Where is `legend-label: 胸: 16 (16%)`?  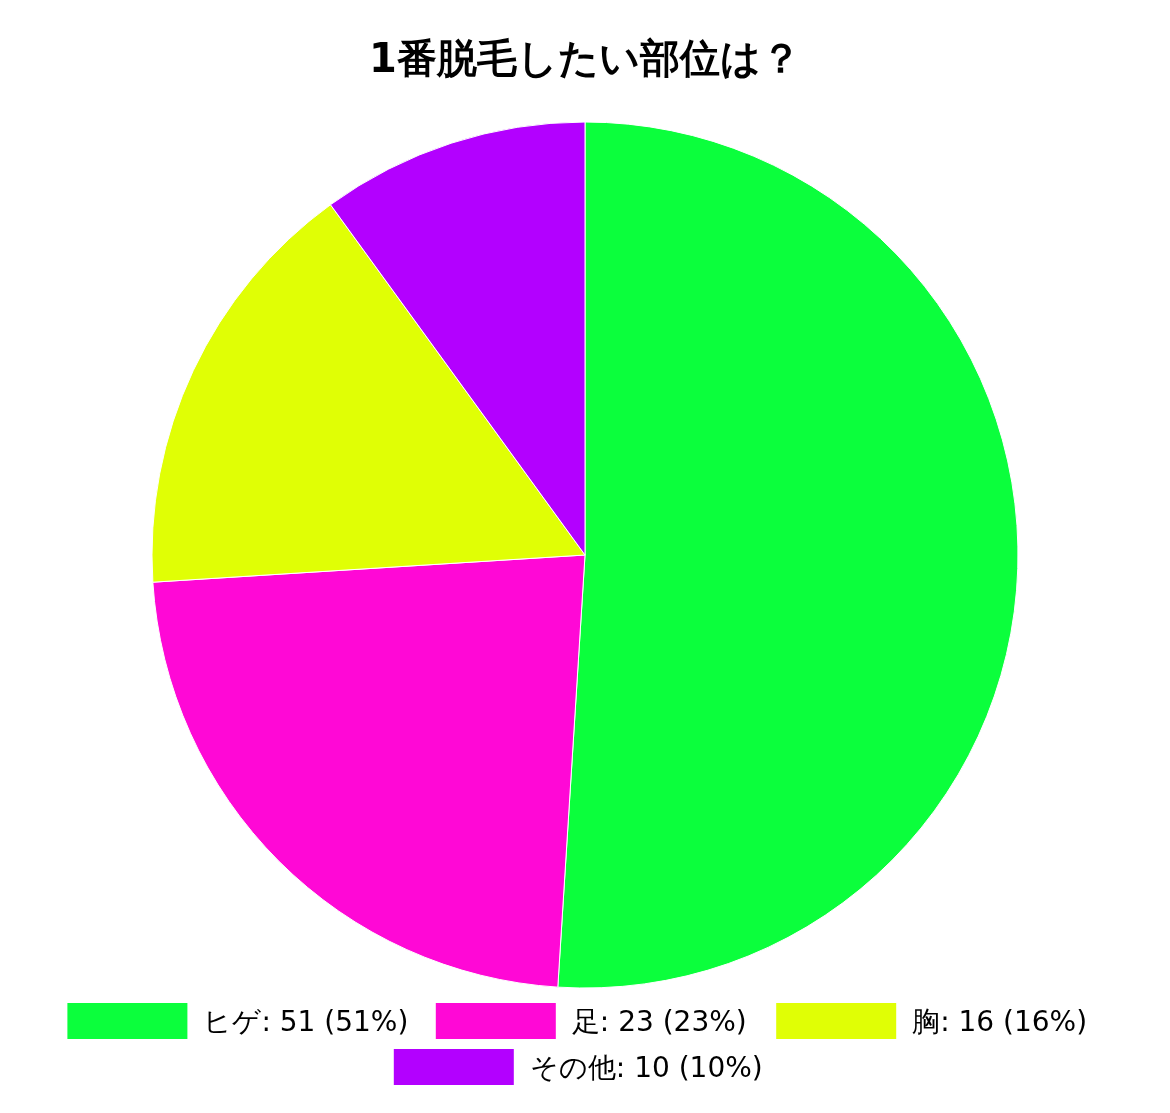
legend-label: 胸: 16 (16%) is located at coordinates (1000, 1021).